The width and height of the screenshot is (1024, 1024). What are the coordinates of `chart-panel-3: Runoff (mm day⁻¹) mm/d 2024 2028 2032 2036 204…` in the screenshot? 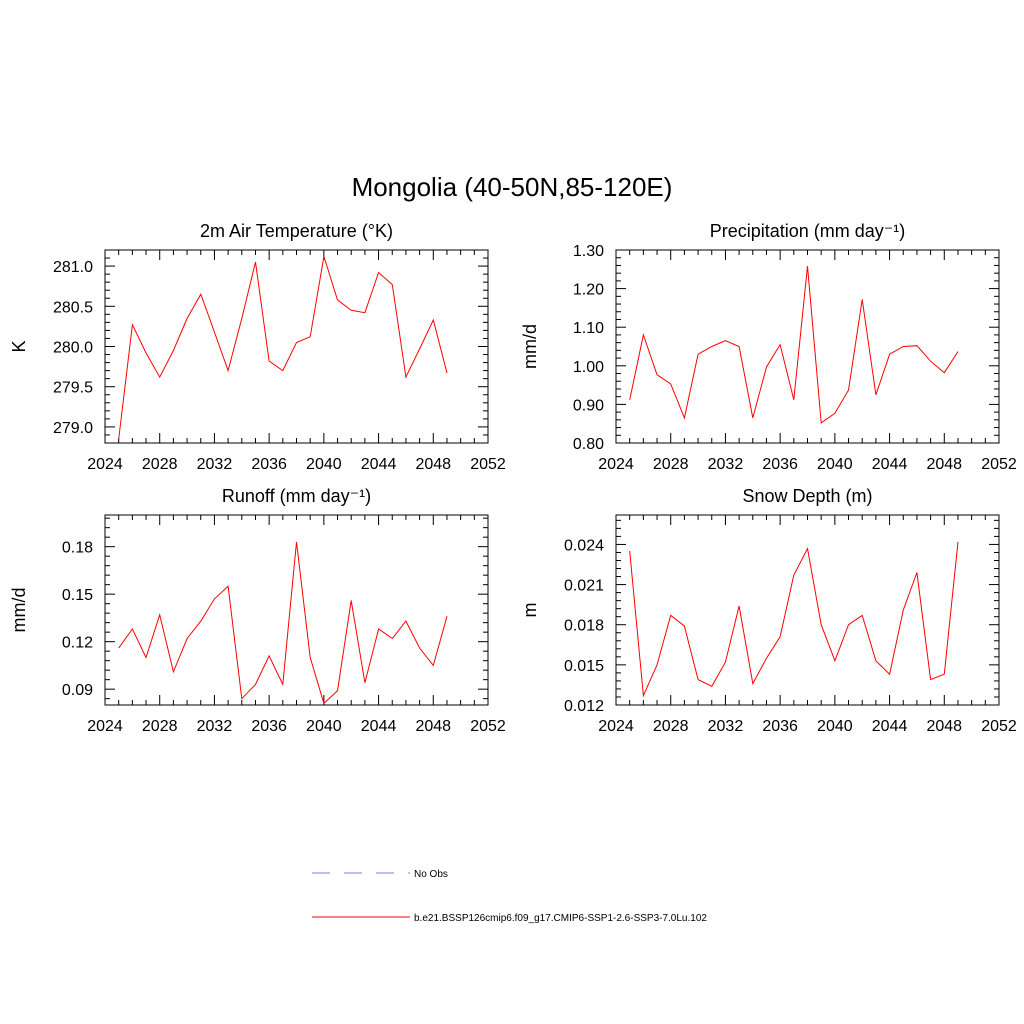 It's located at (257, 610).